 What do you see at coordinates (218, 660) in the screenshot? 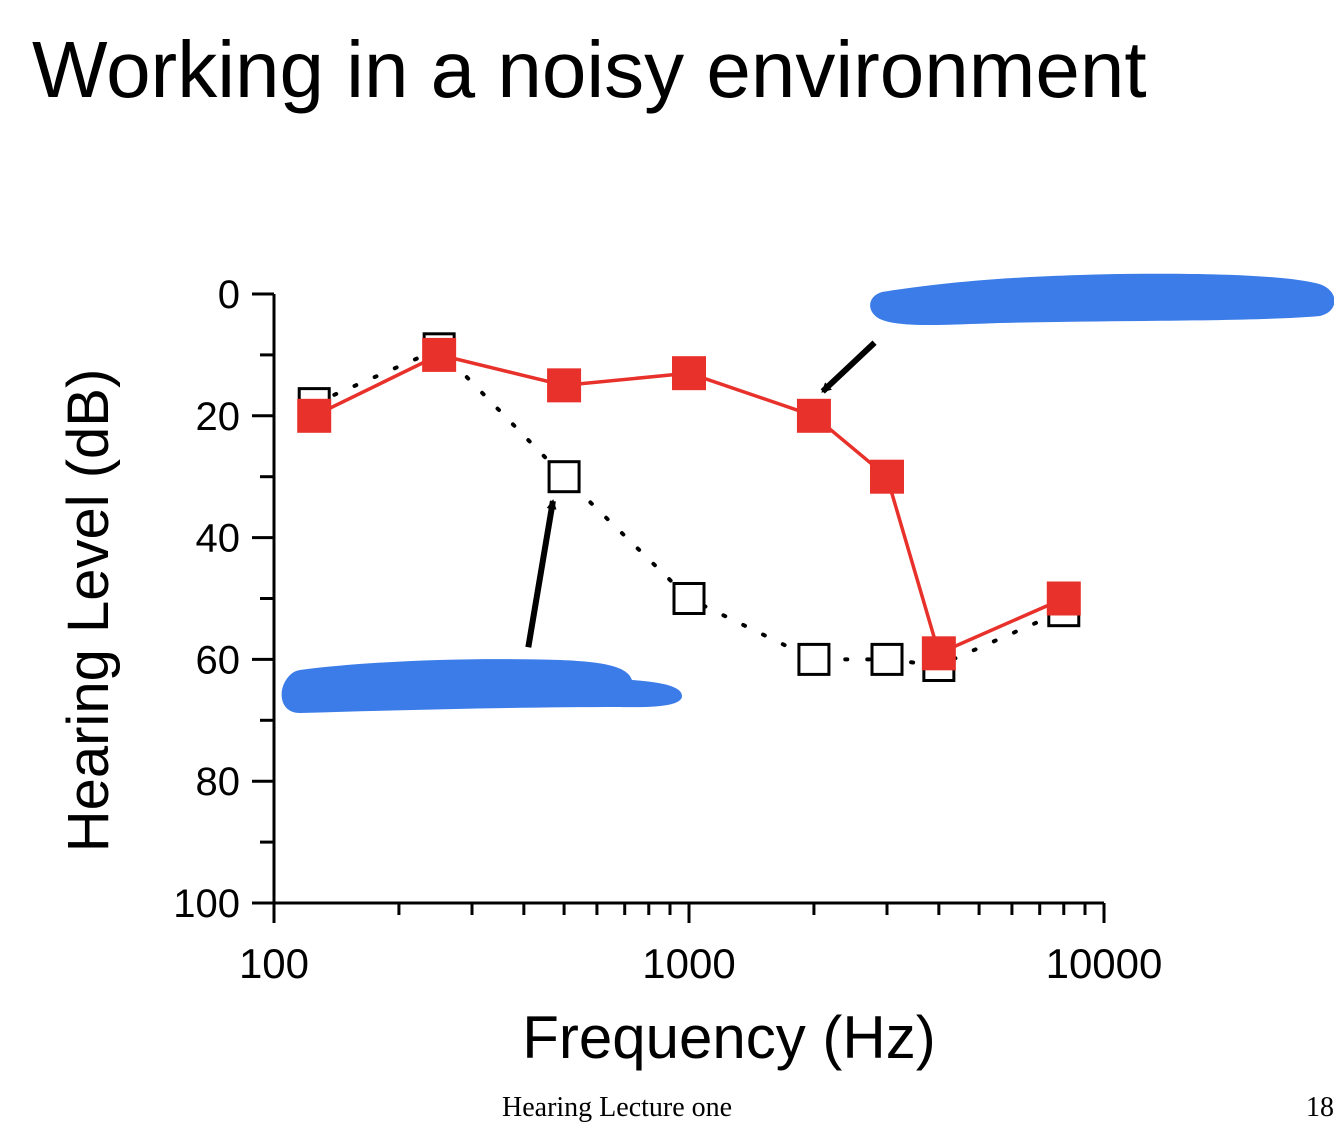
I see `y-tick-label: 60` at bounding box center [218, 660].